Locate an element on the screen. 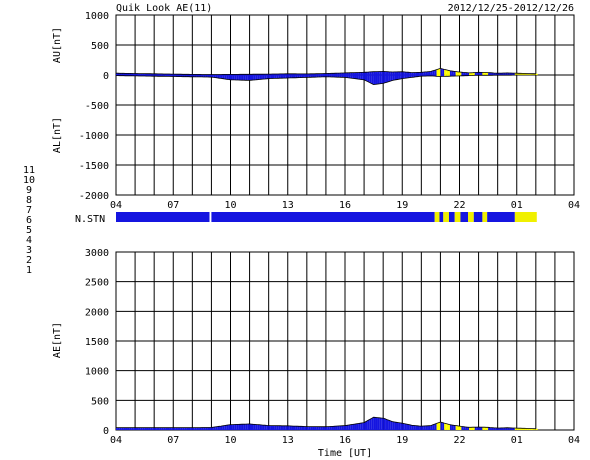  legend-entry: 11 is located at coordinates (29, 170).